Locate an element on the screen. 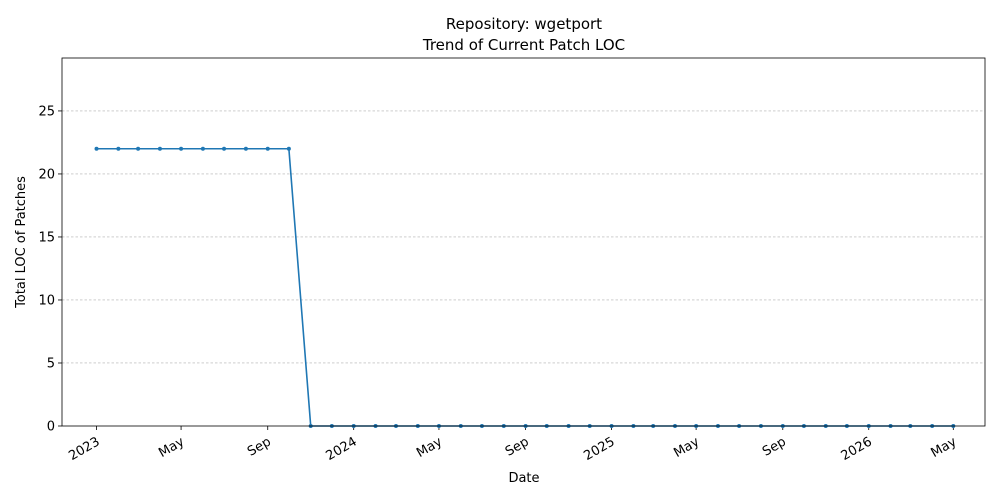 The height and width of the screenshot is (500, 1000). chart-subtitle: Trend of Current Patch LOC is located at coordinates (523, 45).